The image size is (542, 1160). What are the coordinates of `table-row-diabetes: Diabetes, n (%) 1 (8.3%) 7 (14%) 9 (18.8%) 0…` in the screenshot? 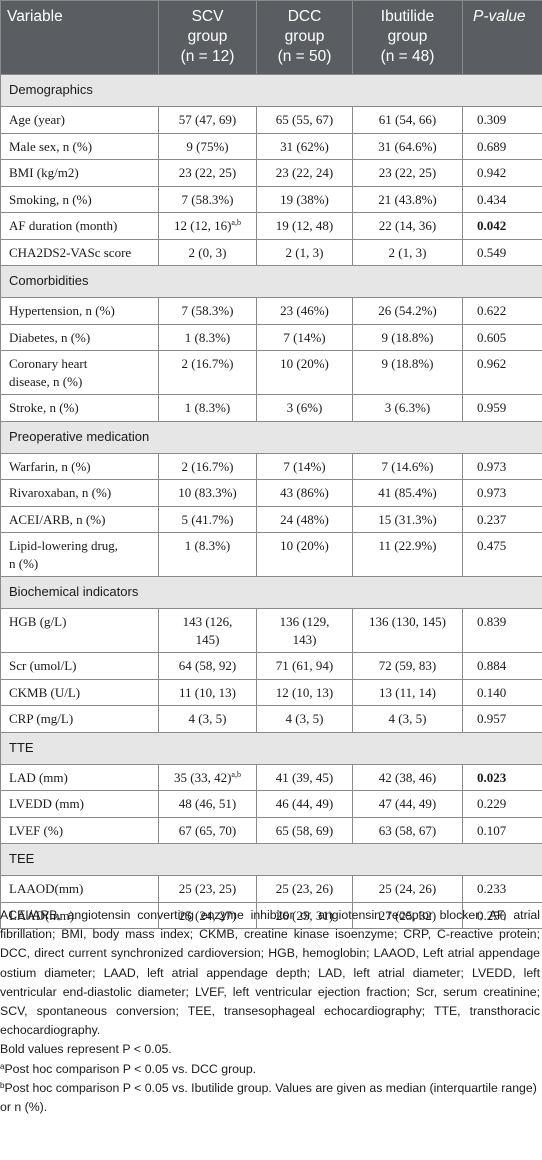 It's located at (271, 337).